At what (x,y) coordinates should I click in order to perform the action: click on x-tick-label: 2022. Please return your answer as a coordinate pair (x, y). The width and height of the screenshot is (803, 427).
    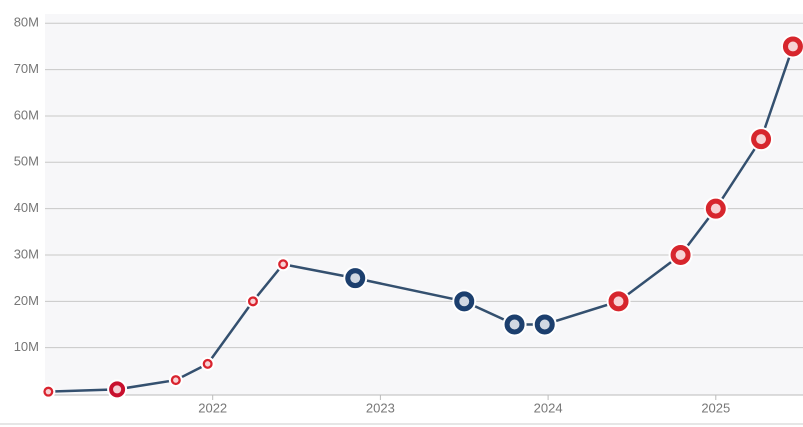
    Looking at the image, I should click on (212, 407).